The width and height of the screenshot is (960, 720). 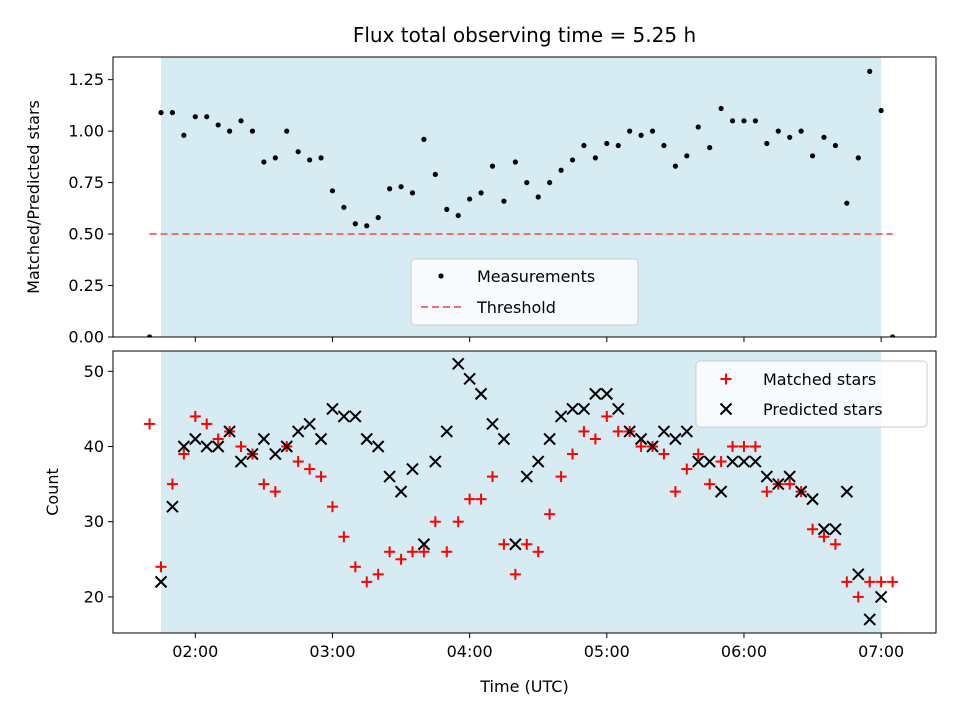 What do you see at coordinates (524, 292) in the screenshot?
I see `top-legend: Measurements Threshold` at bounding box center [524, 292].